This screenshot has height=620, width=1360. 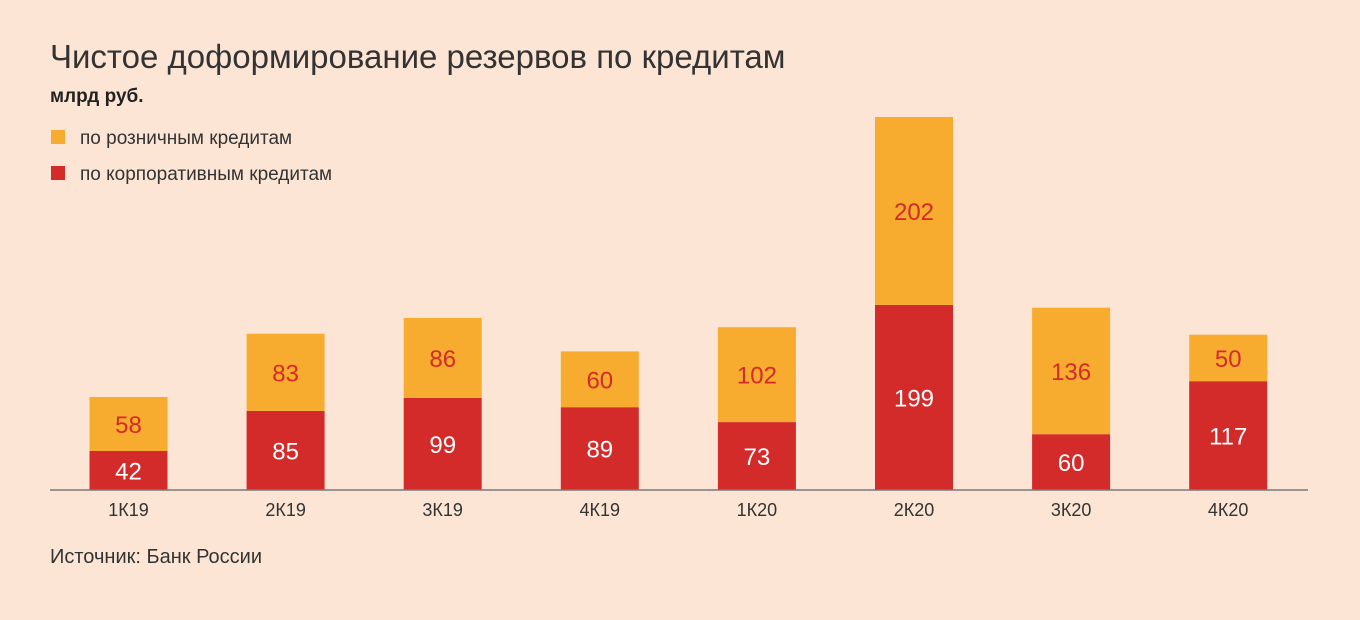 What do you see at coordinates (156, 557) in the screenshot?
I see `source-note: Источник: Банк России` at bounding box center [156, 557].